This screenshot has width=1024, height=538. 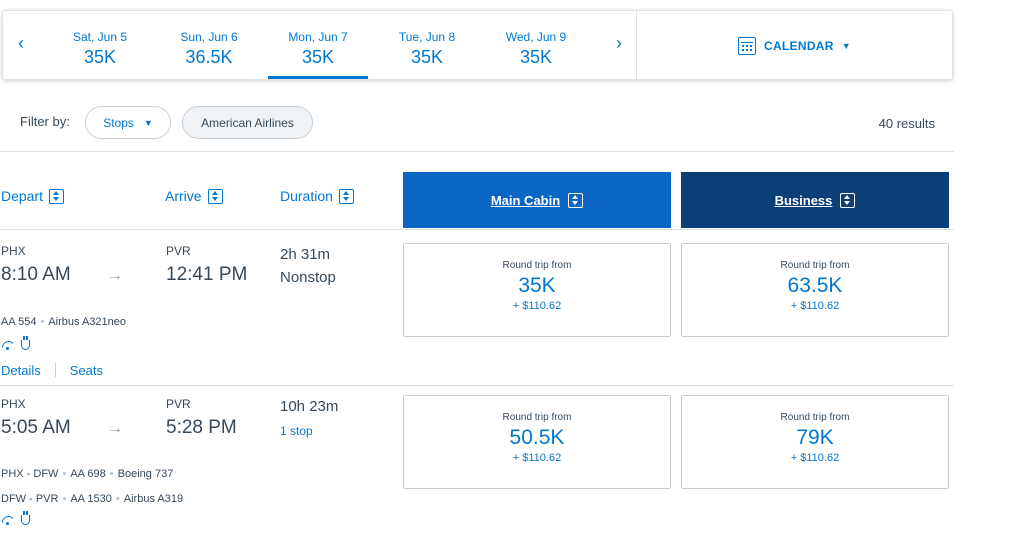 I want to click on segment-route: PHX - DFW, so click(x=30, y=474).